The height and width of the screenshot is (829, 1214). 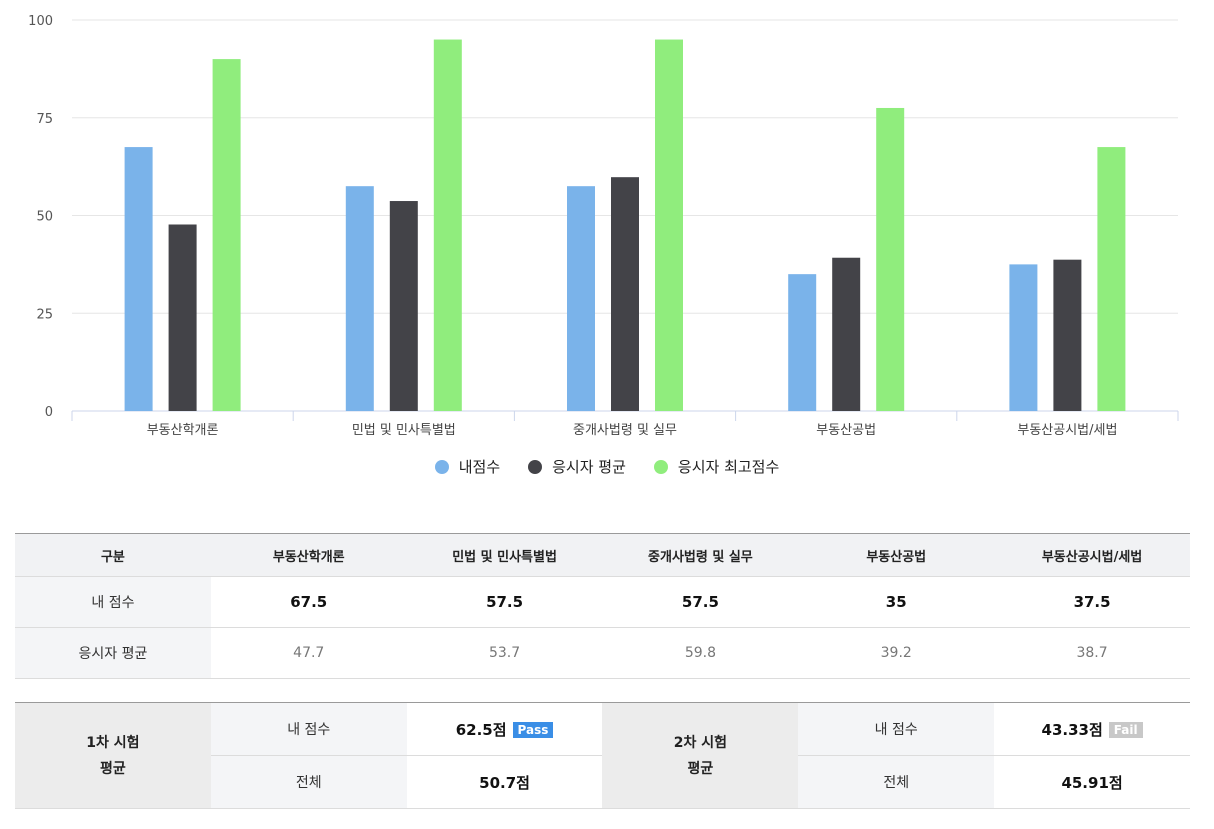 What do you see at coordinates (1067, 430) in the screenshot?
I see `x-tick-label: 부동산공시법/세법` at bounding box center [1067, 430].